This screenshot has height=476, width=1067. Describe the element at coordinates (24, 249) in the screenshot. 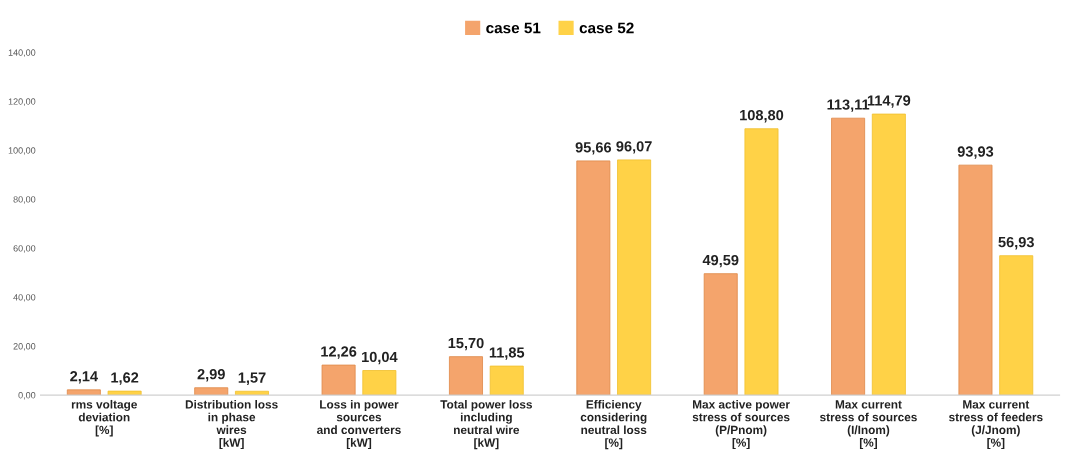

I see `y-tick-label: 60,00` at that location.